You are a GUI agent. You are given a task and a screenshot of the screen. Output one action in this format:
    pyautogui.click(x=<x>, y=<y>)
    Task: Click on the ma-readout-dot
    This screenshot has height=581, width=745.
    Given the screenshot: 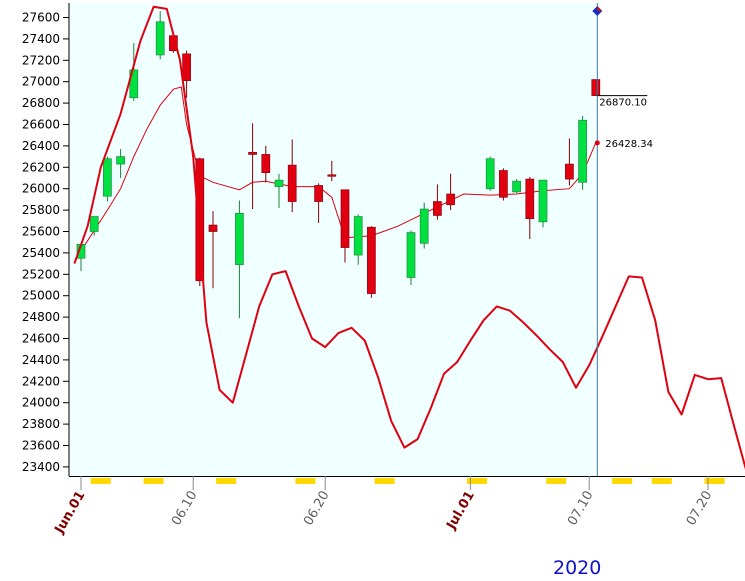 What is the action you would take?
    pyautogui.click(x=597, y=143)
    